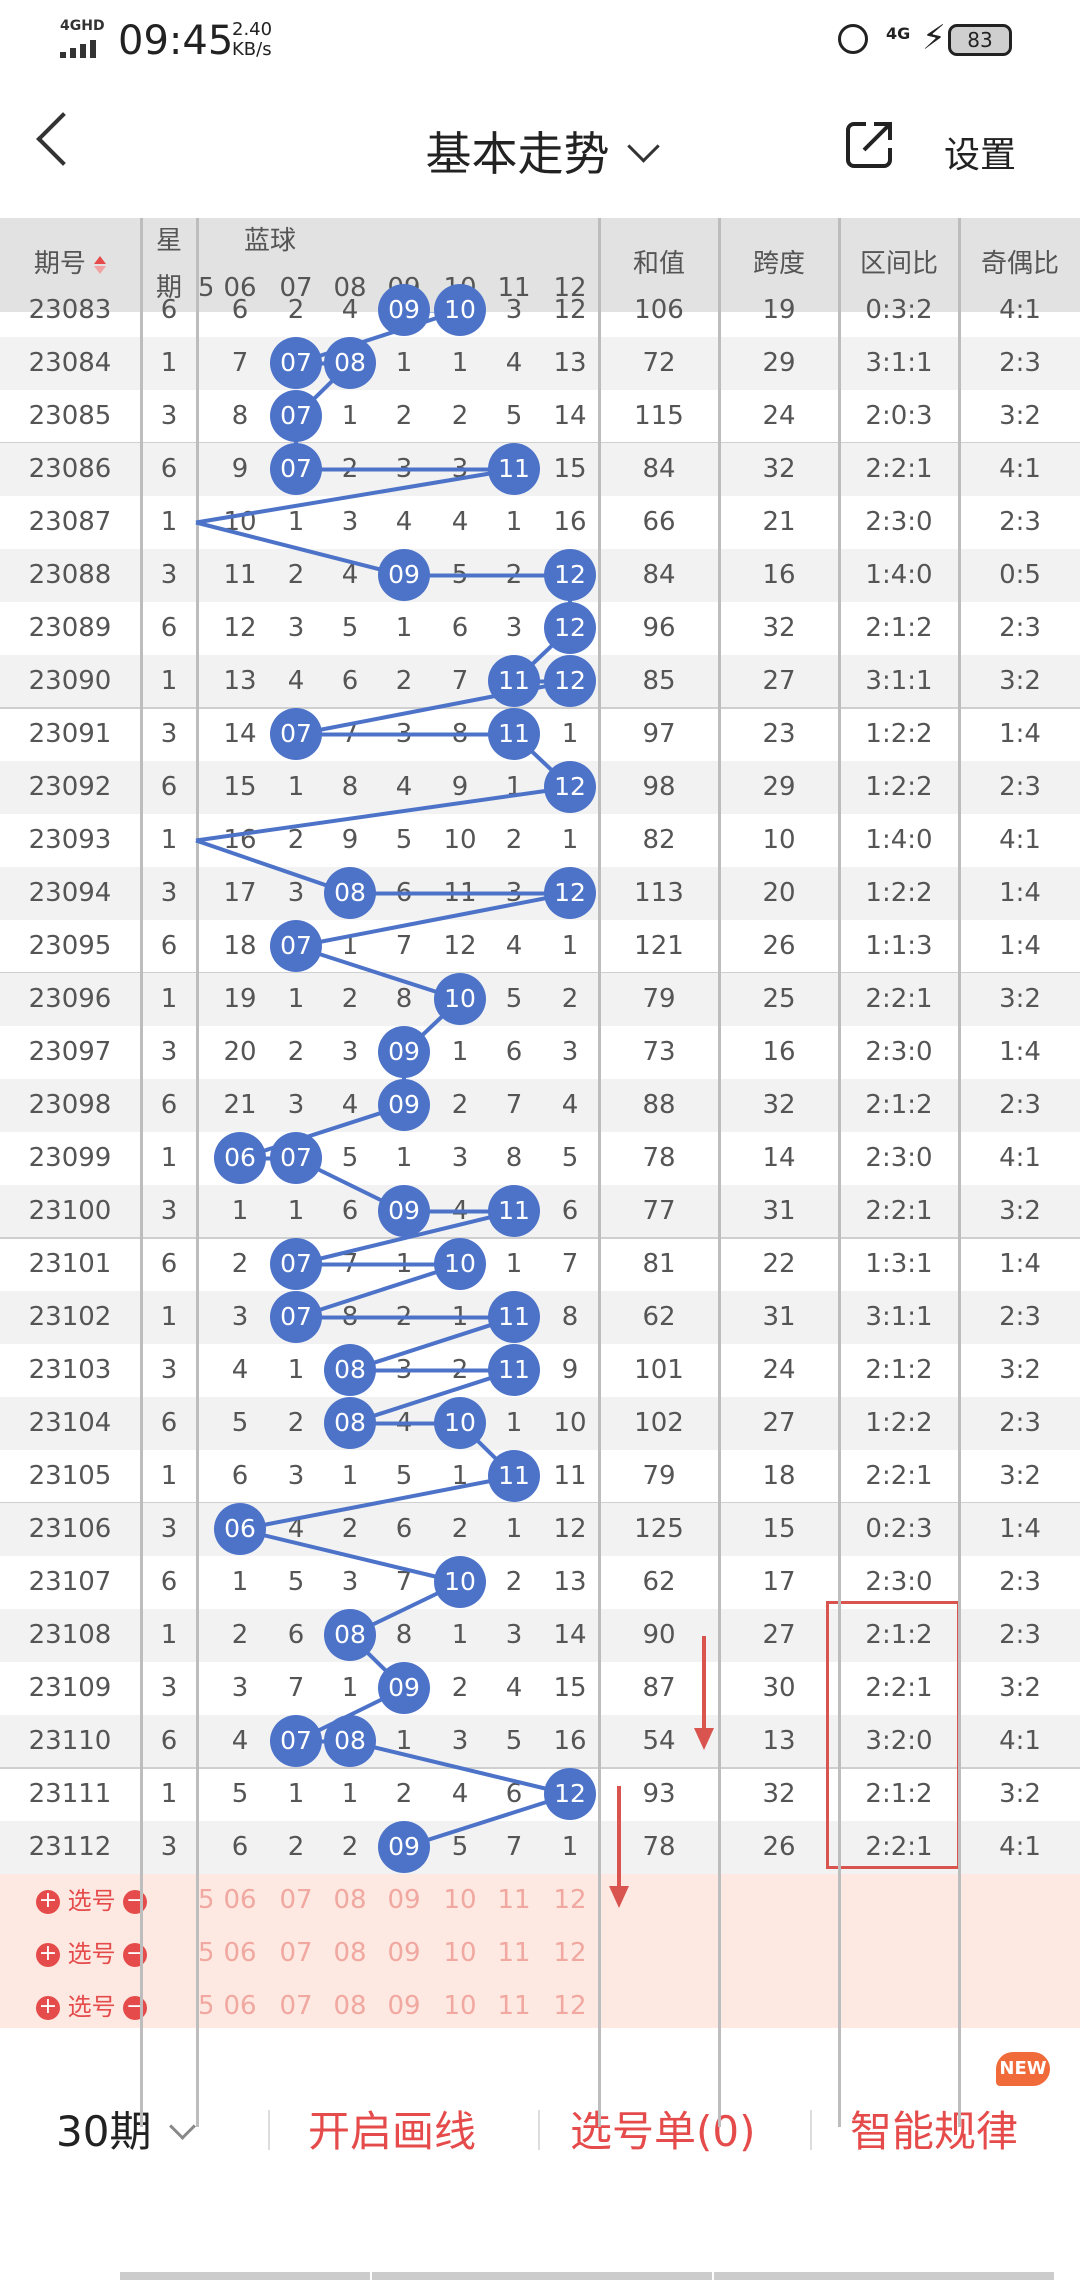  What do you see at coordinates (659, 1847) in the screenshot?
I see `sum-cell: 78` at bounding box center [659, 1847].